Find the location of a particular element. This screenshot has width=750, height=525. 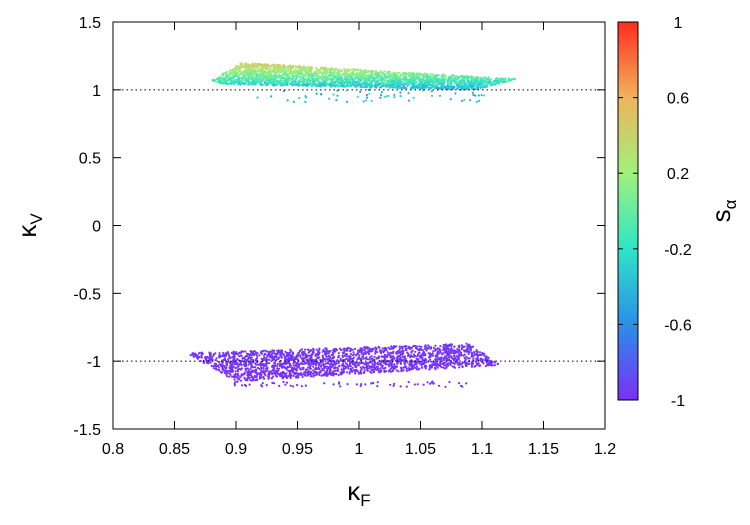

x-tick-label: 1.15 is located at coordinates (543, 449).